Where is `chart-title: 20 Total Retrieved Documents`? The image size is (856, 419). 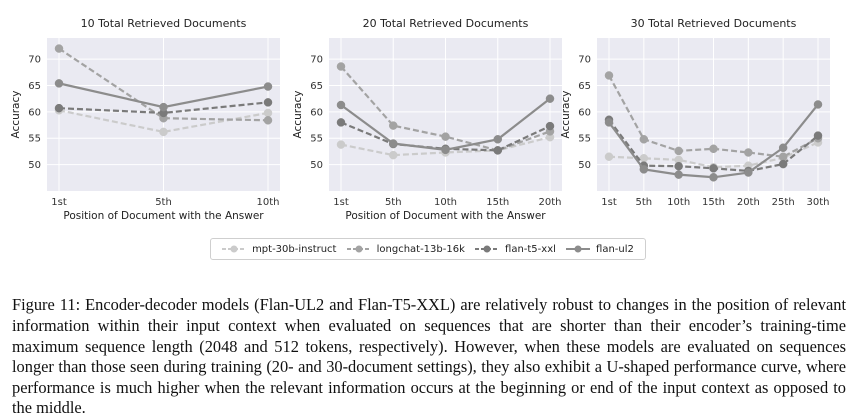
chart-title: 20 Total Retrieved Documents is located at coordinates (446, 23).